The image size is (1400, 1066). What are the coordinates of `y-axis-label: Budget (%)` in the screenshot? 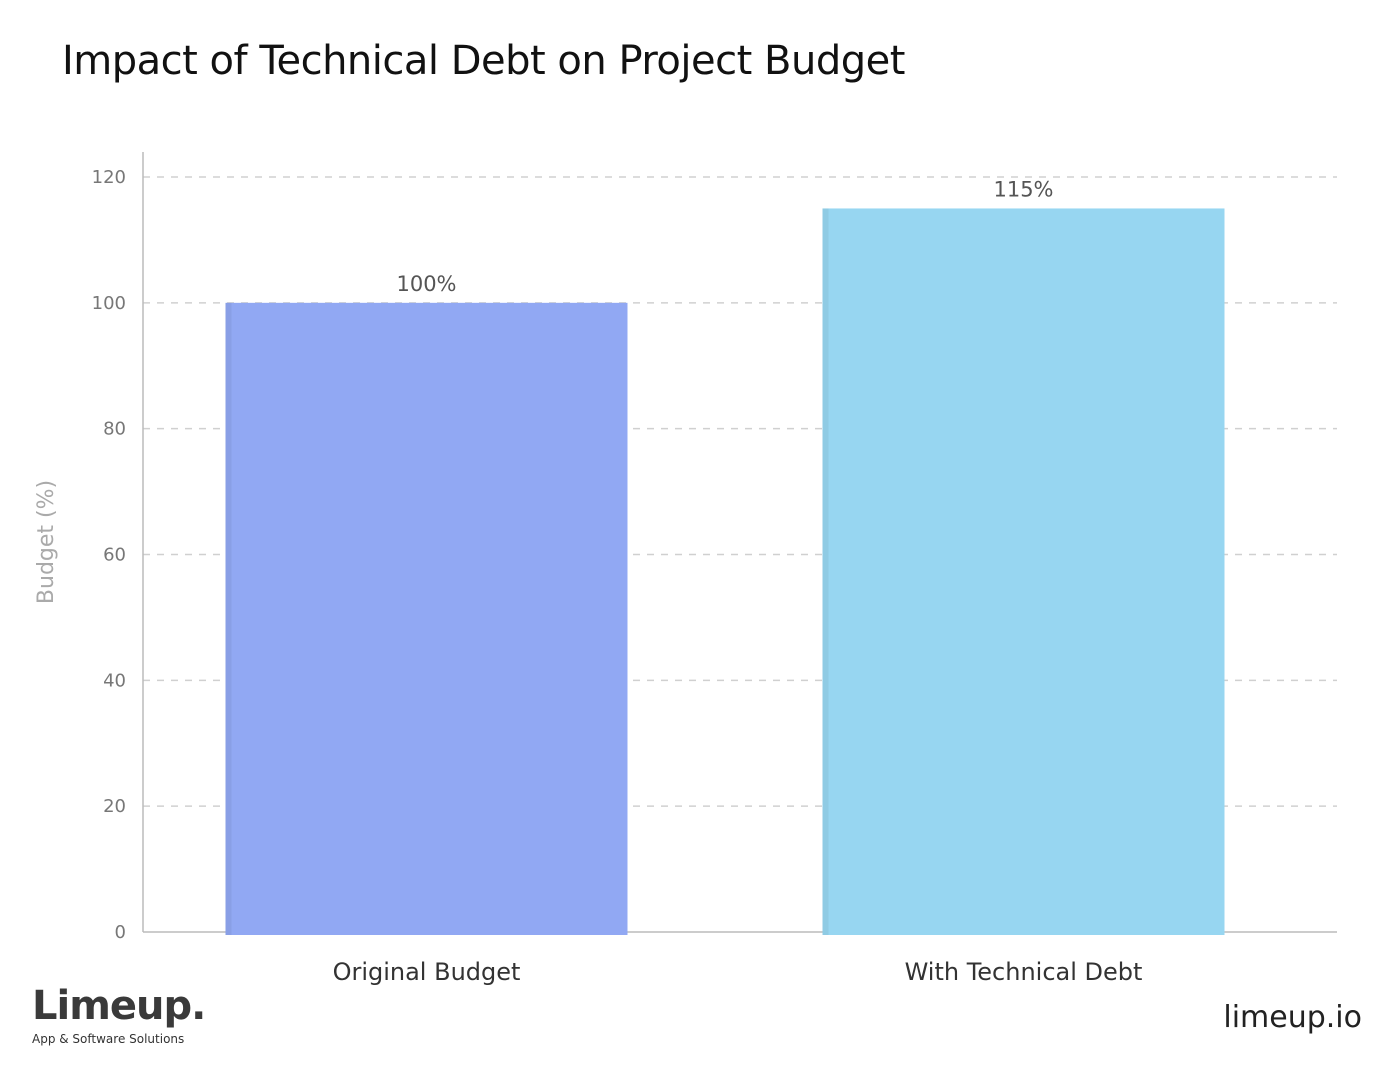 It's located at (46, 542).